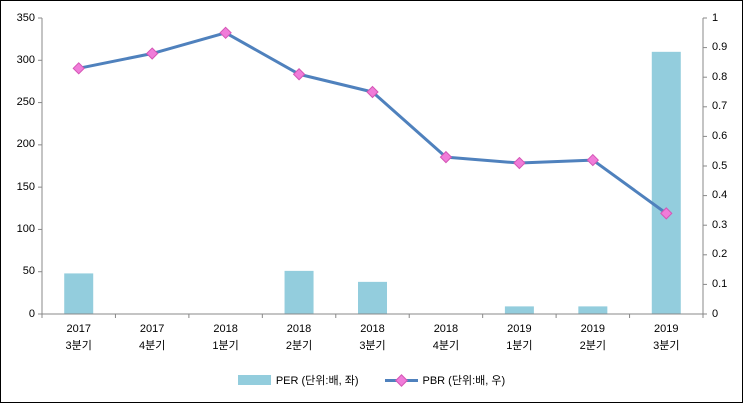 Image resolution: width=743 pixels, height=403 pixels. What do you see at coordinates (715, 17) in the screenshot?
I see `right-axis-tick-label: 1` at bounding box center [715, 17].